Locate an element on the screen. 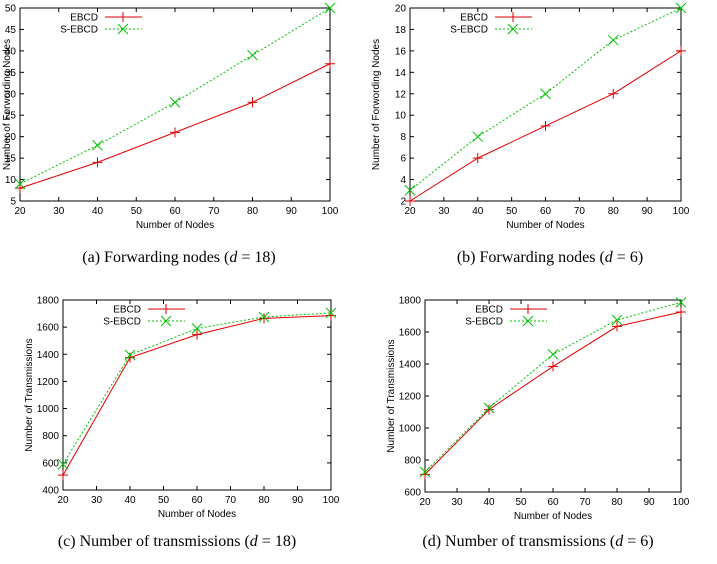 The width and height of the screenshot is (717, 564). caption-b-equation: = 6) is located at coordinates (628, 257).